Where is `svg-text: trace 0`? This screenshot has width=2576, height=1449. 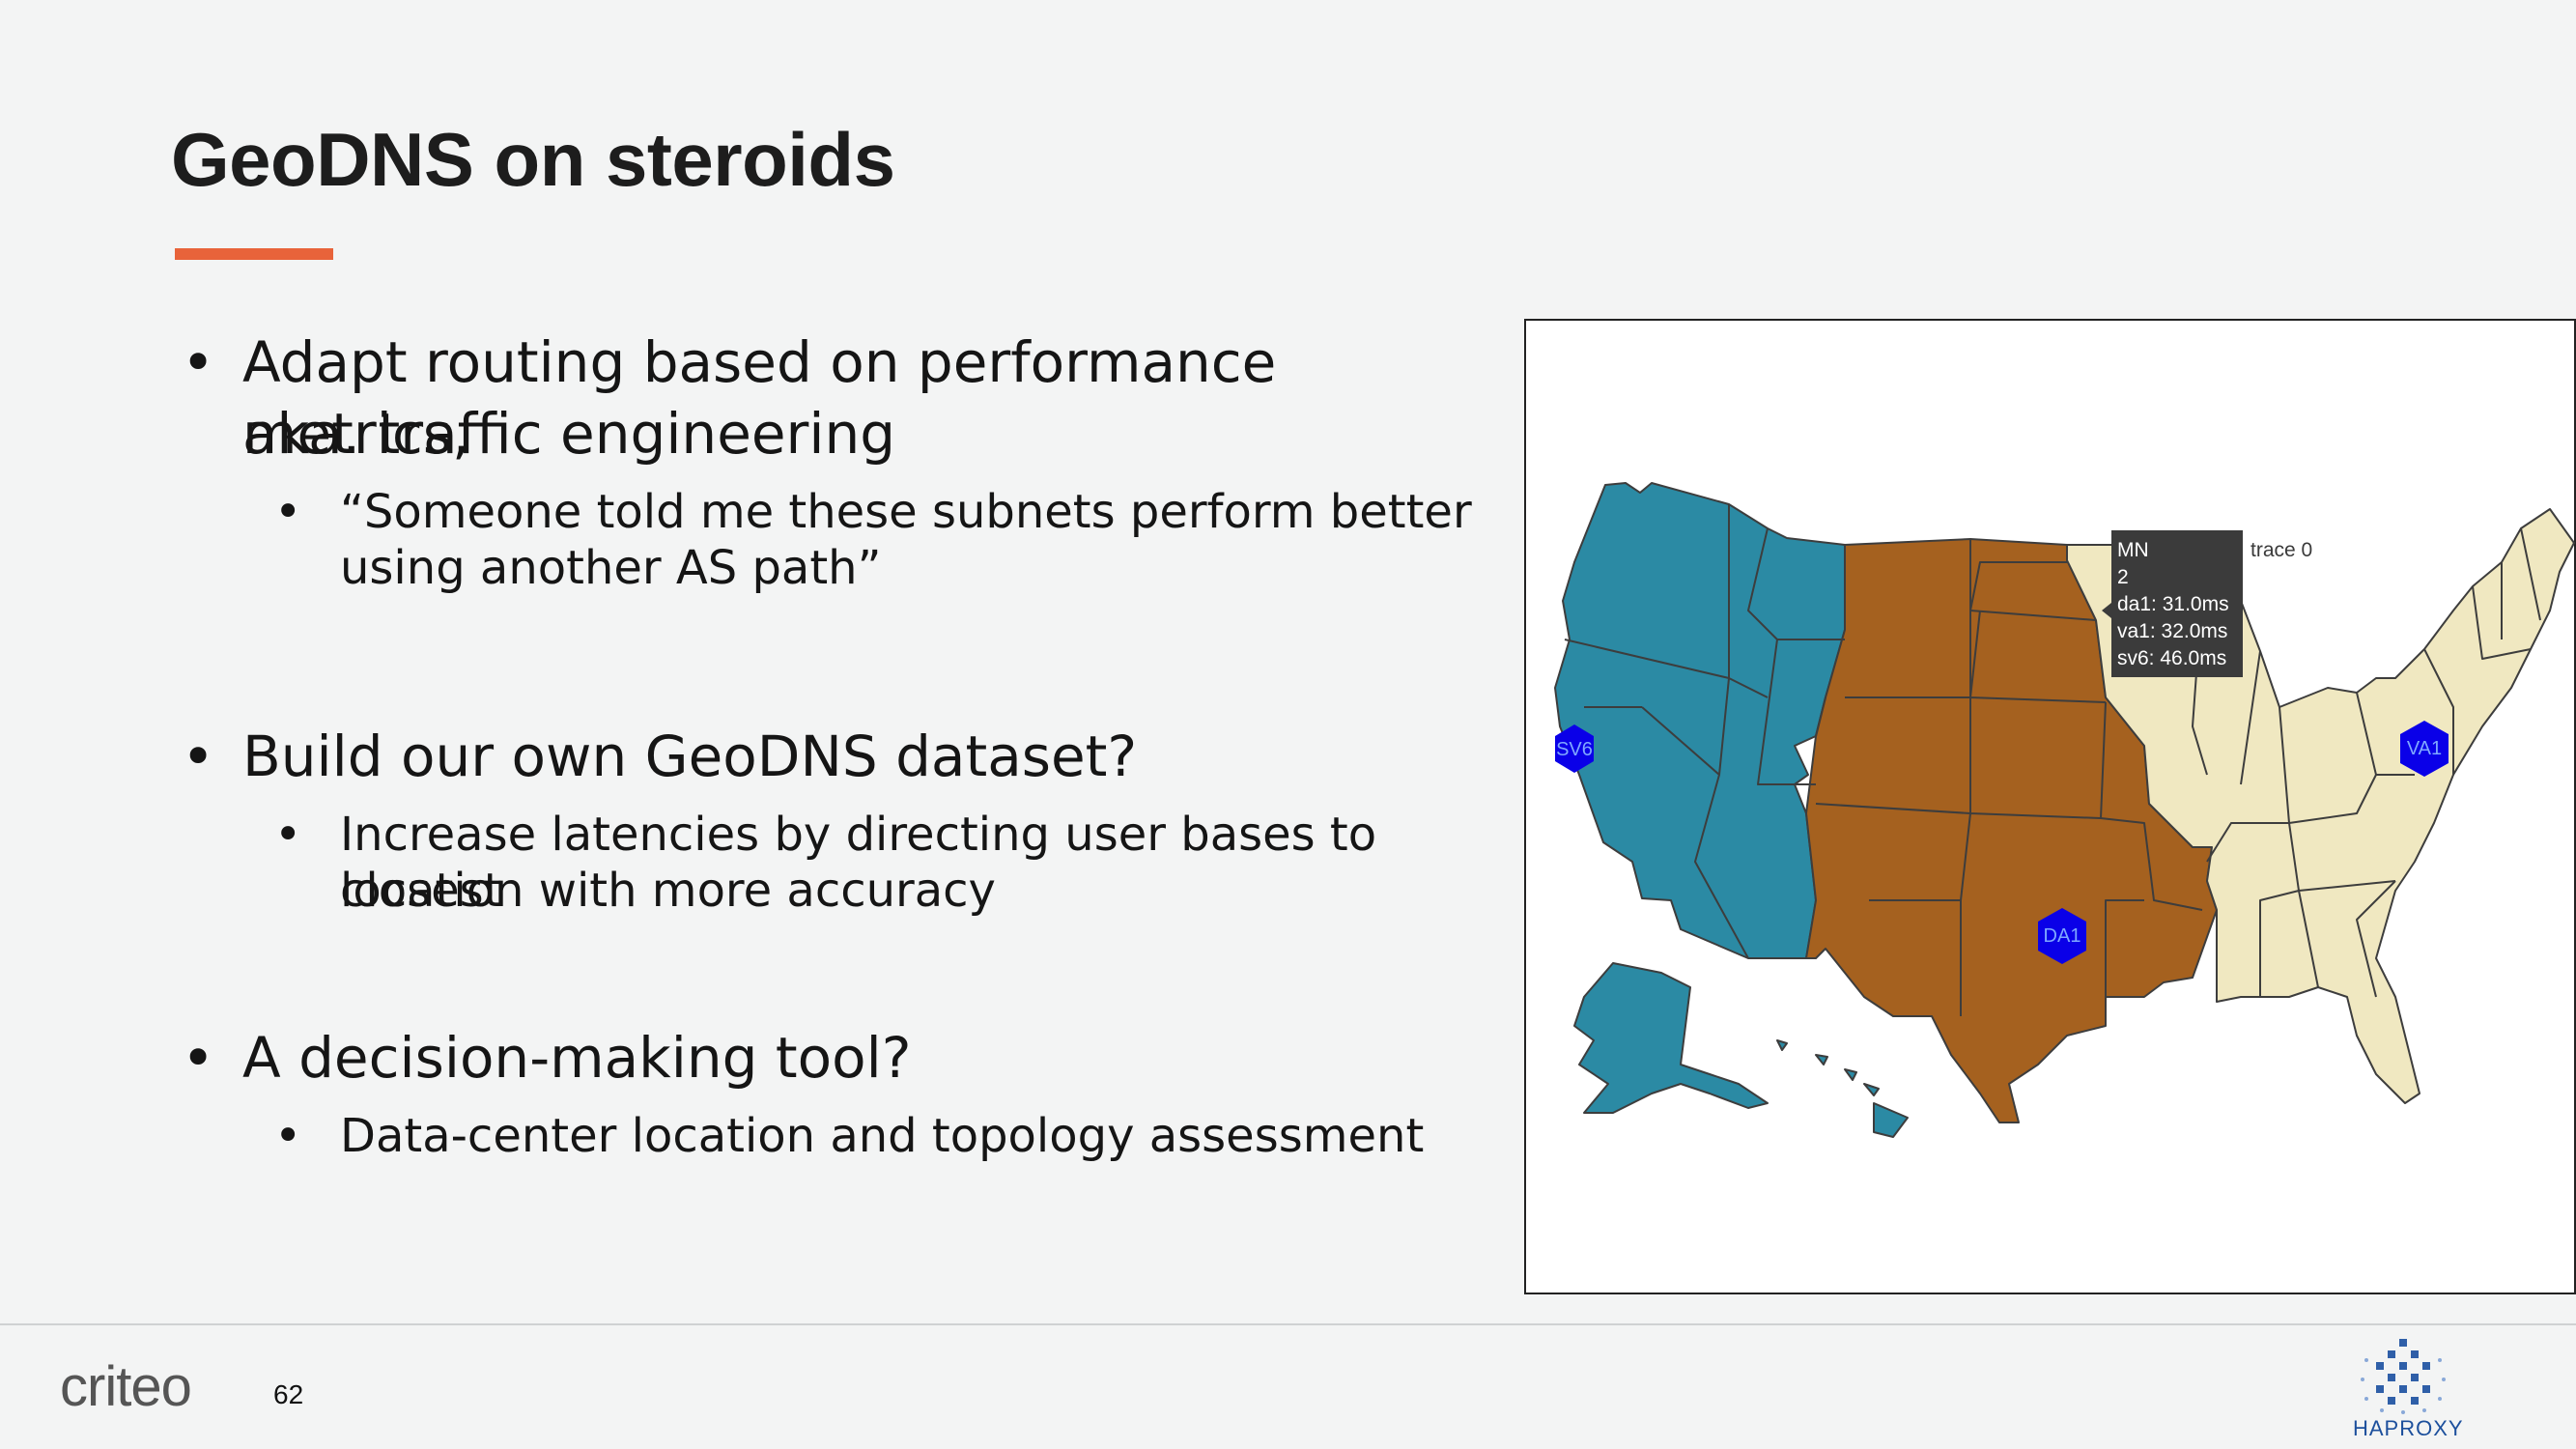 svg-text: trace 0 is located at coordinates (2281, 550).